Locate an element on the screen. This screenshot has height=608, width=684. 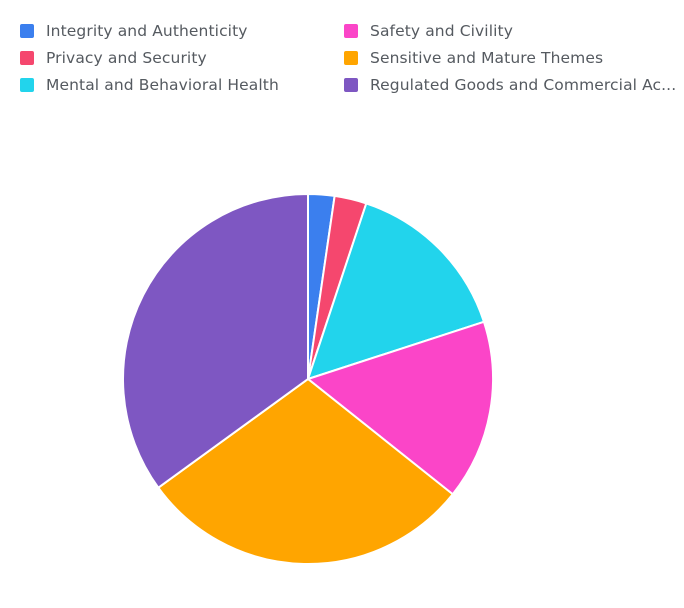
legend-label-integrity: Integrity and Authenticity is located at coordinates (147, 31).